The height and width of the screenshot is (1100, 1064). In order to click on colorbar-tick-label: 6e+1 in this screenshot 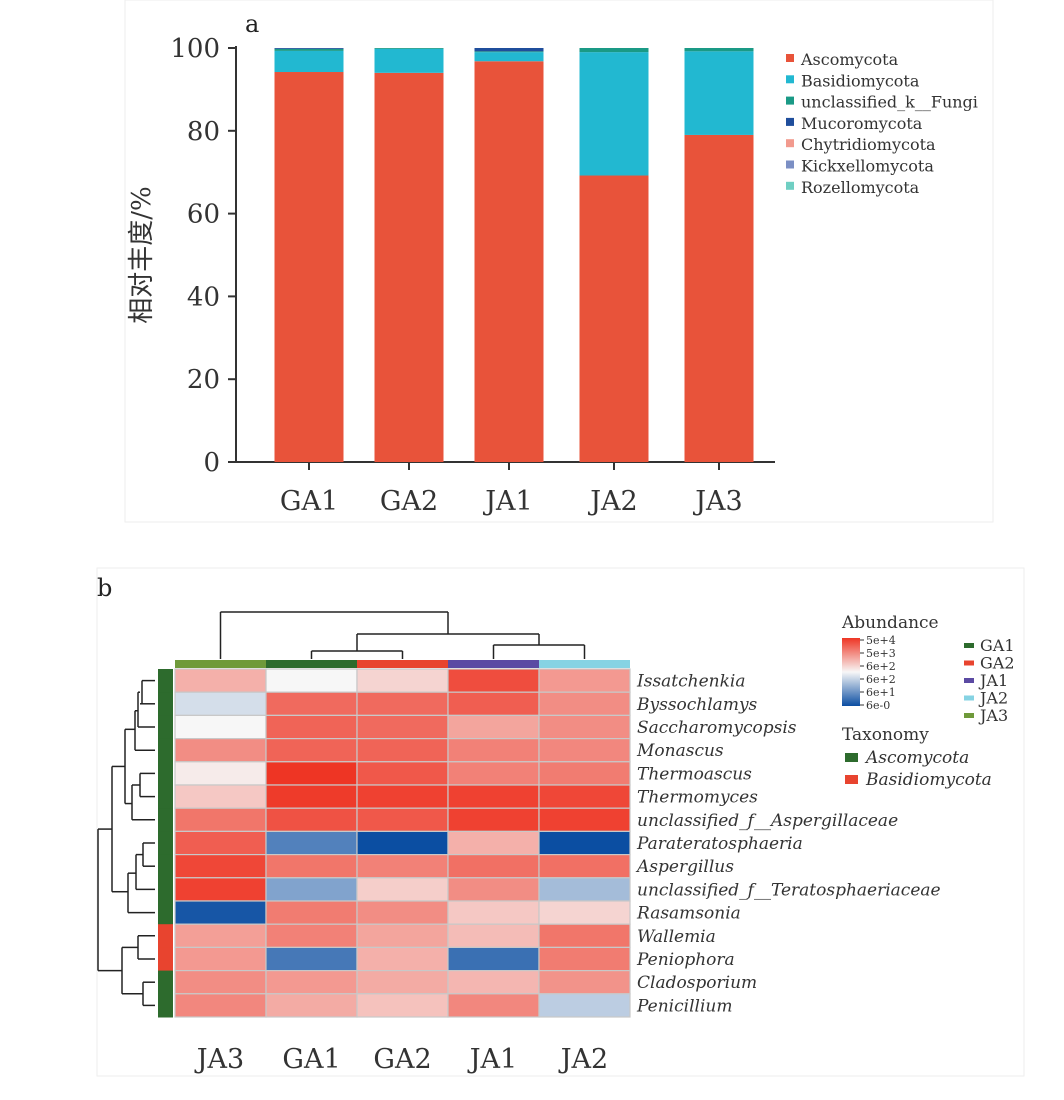, I will do `click(881, 692)`.